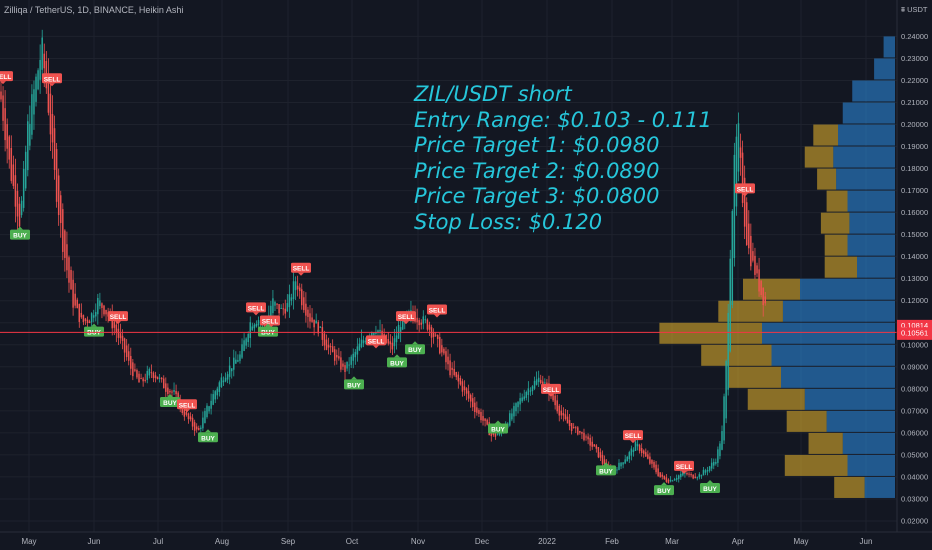  Describe the element at coordinates (800, 541) in the screenshot. I see `time-label: May` at that location.